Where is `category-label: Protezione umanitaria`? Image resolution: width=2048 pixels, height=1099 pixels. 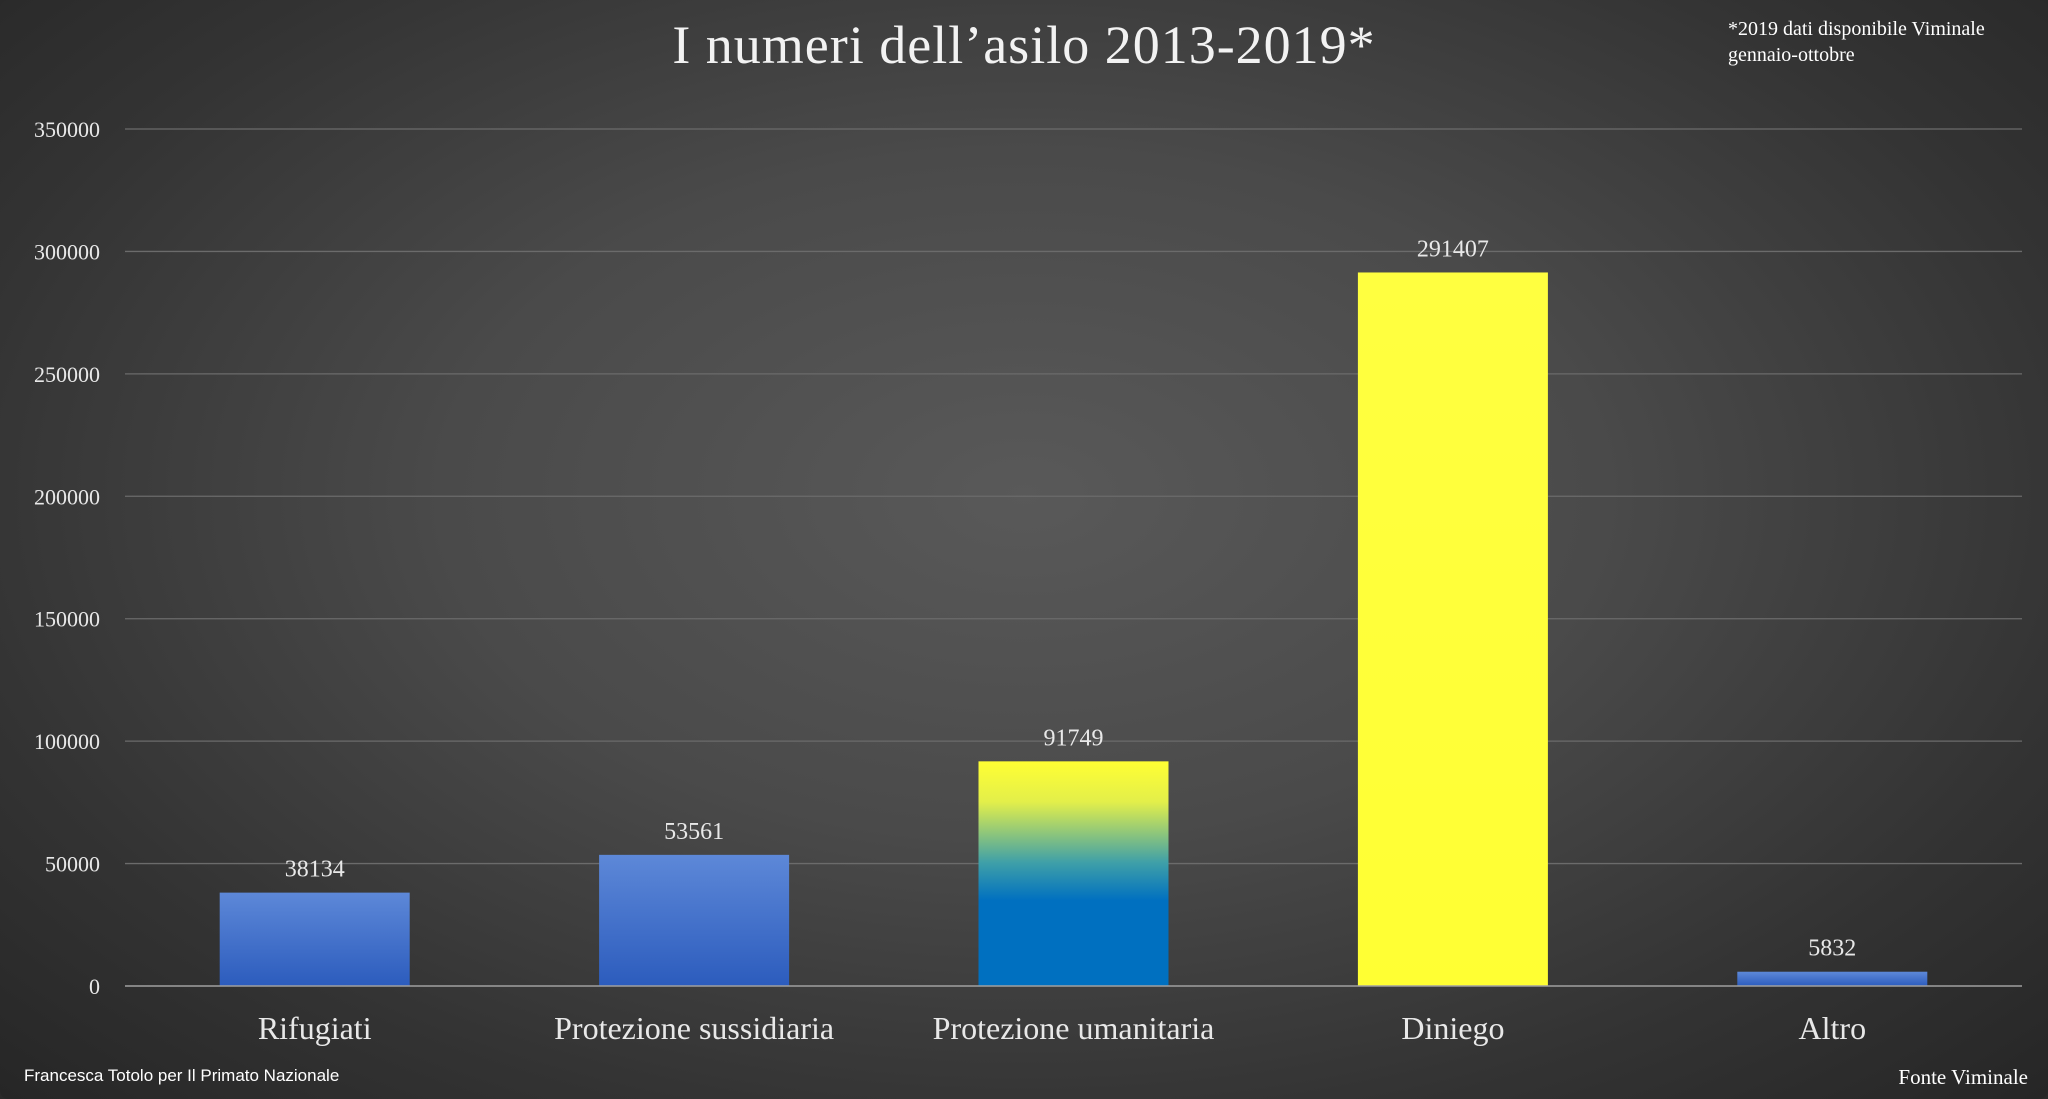 category-label: Protezione umanitaria is located at coordinates (1074, 1028).